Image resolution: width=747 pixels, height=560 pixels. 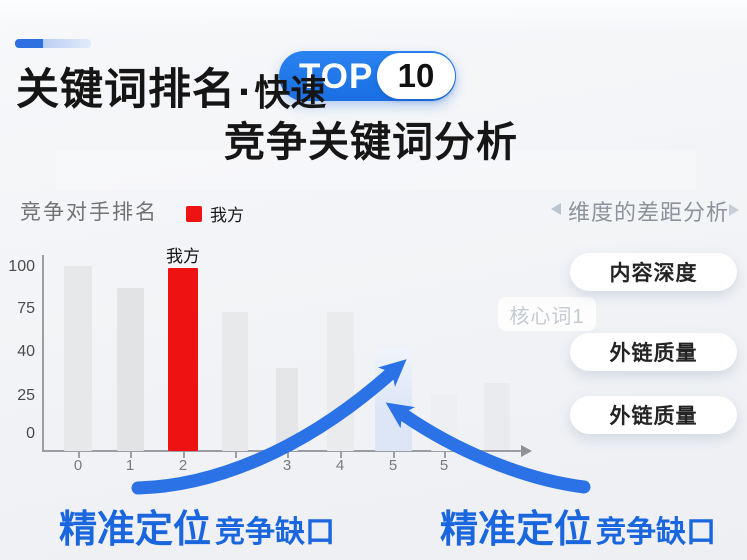 What do you see at coordinates (287, 465) in the screenshot?
I see `x-axis-tick-label: 3` at bounding box center [287, 465].